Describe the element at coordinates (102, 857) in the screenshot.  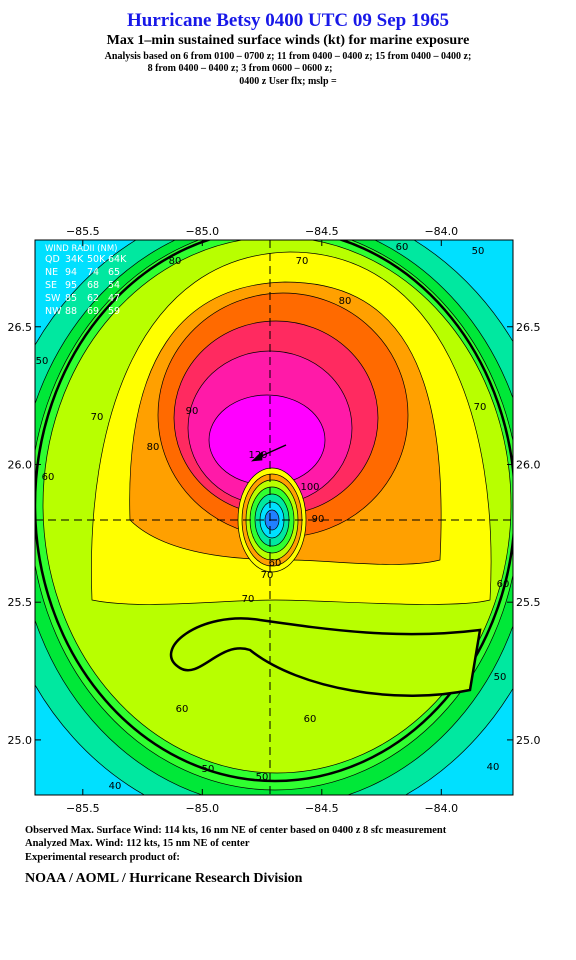
I see `footer-line: Experimental research product of:` at that location.